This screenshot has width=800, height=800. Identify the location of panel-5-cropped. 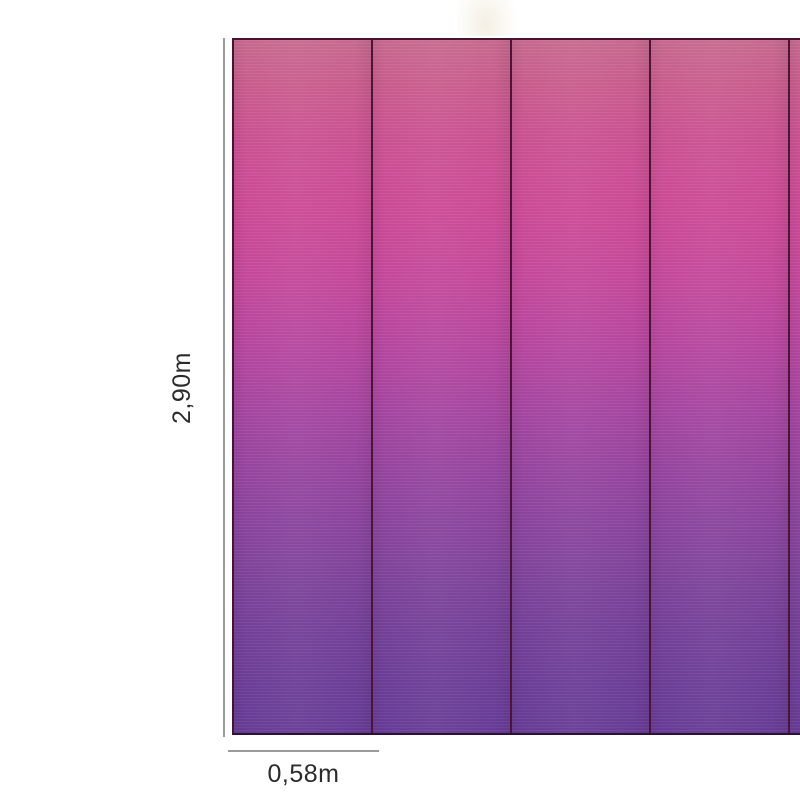
(795, 386).